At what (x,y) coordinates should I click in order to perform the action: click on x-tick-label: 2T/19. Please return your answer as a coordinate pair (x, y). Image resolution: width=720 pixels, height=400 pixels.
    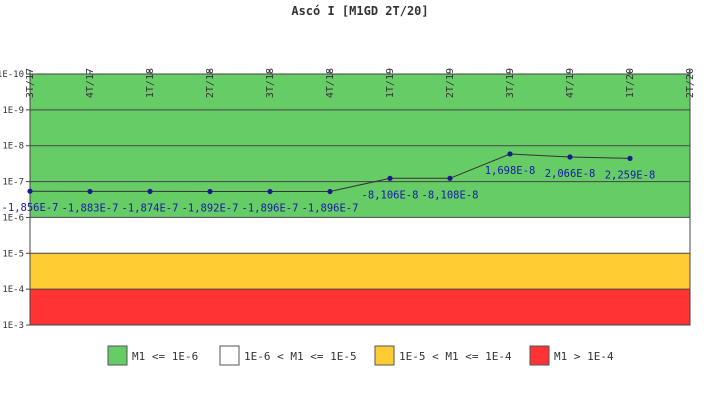
    Looking at the image, I should click on (450, 83).